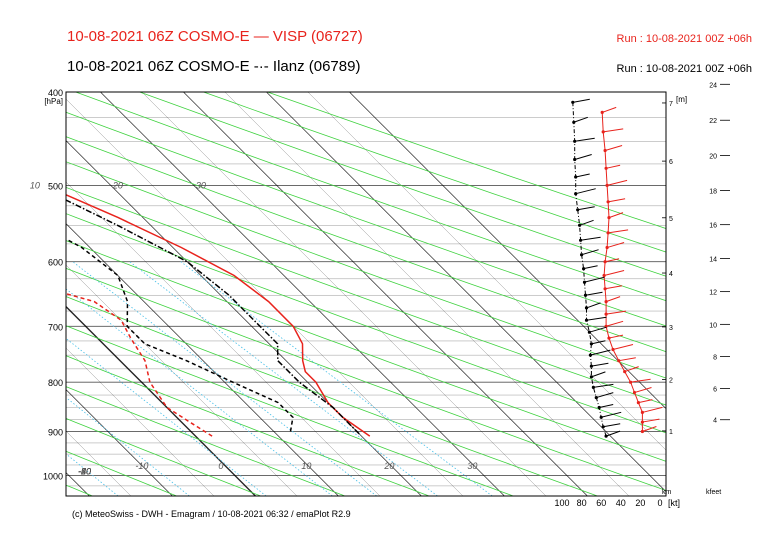  What do you see at coordinates (220, 466) in the screenshot?
I see `isotherm-label-bottom: 0` at bounding box center [220, 466].